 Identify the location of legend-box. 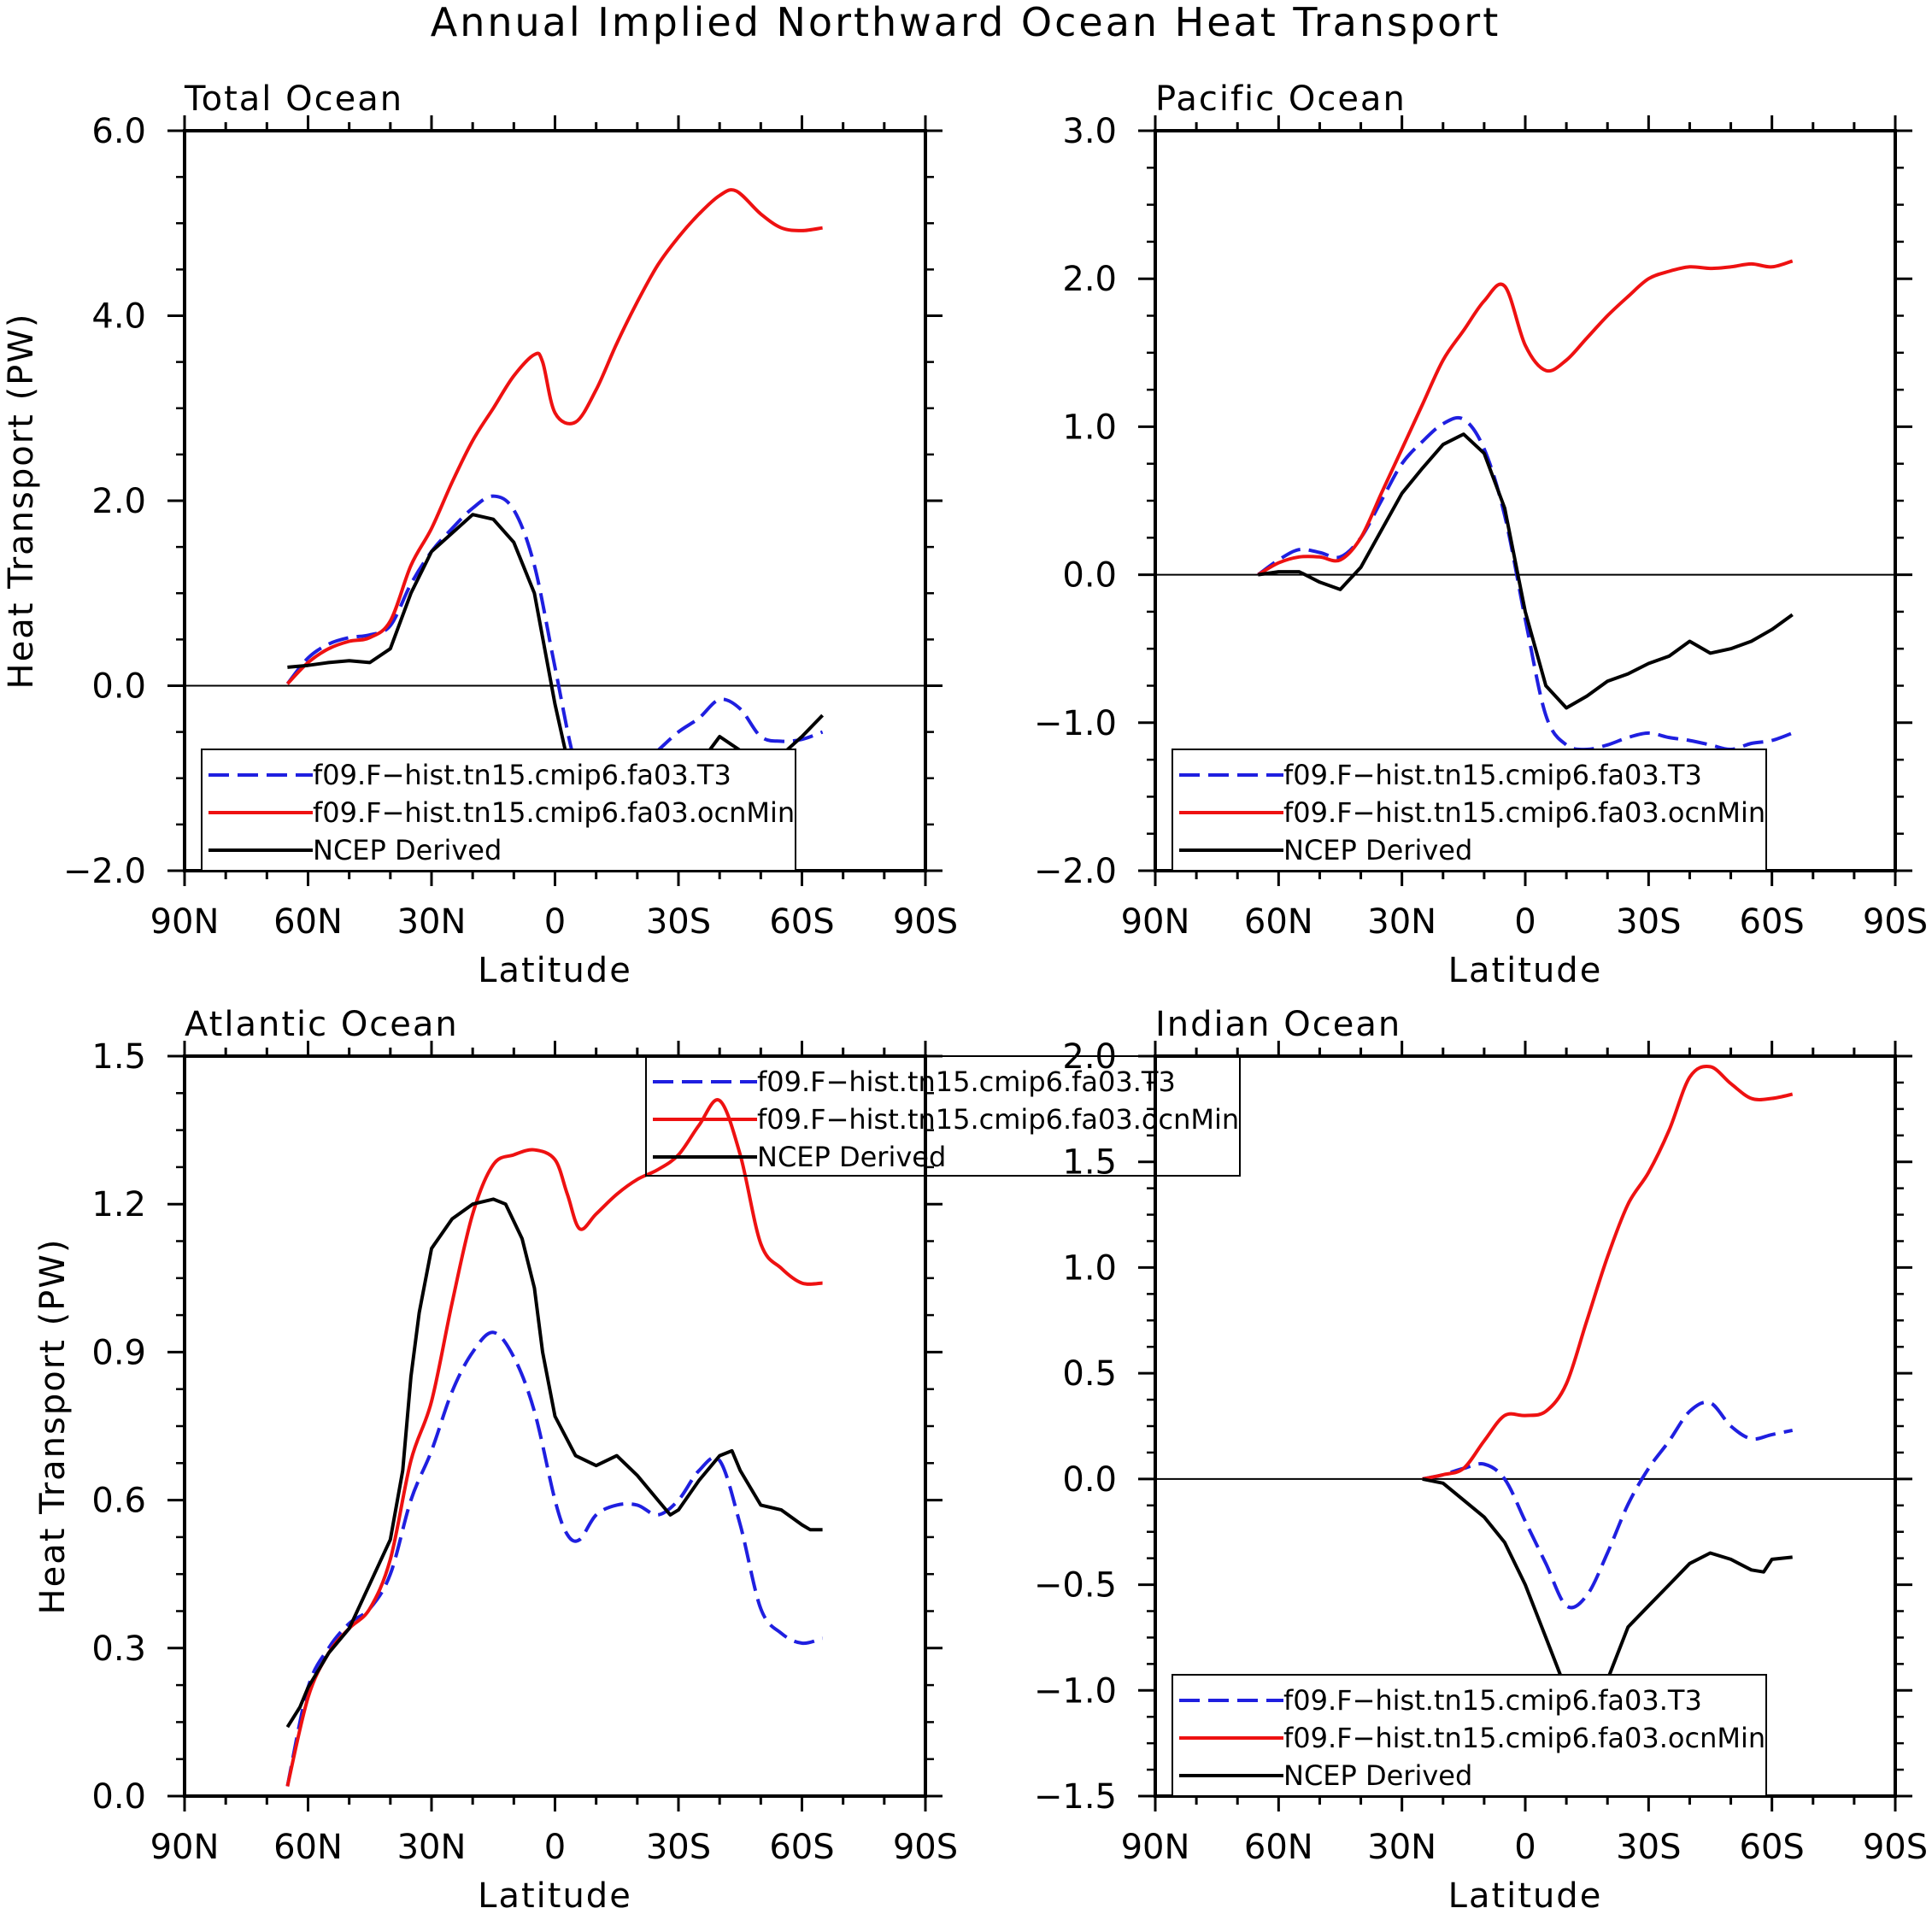
(943, 1116).